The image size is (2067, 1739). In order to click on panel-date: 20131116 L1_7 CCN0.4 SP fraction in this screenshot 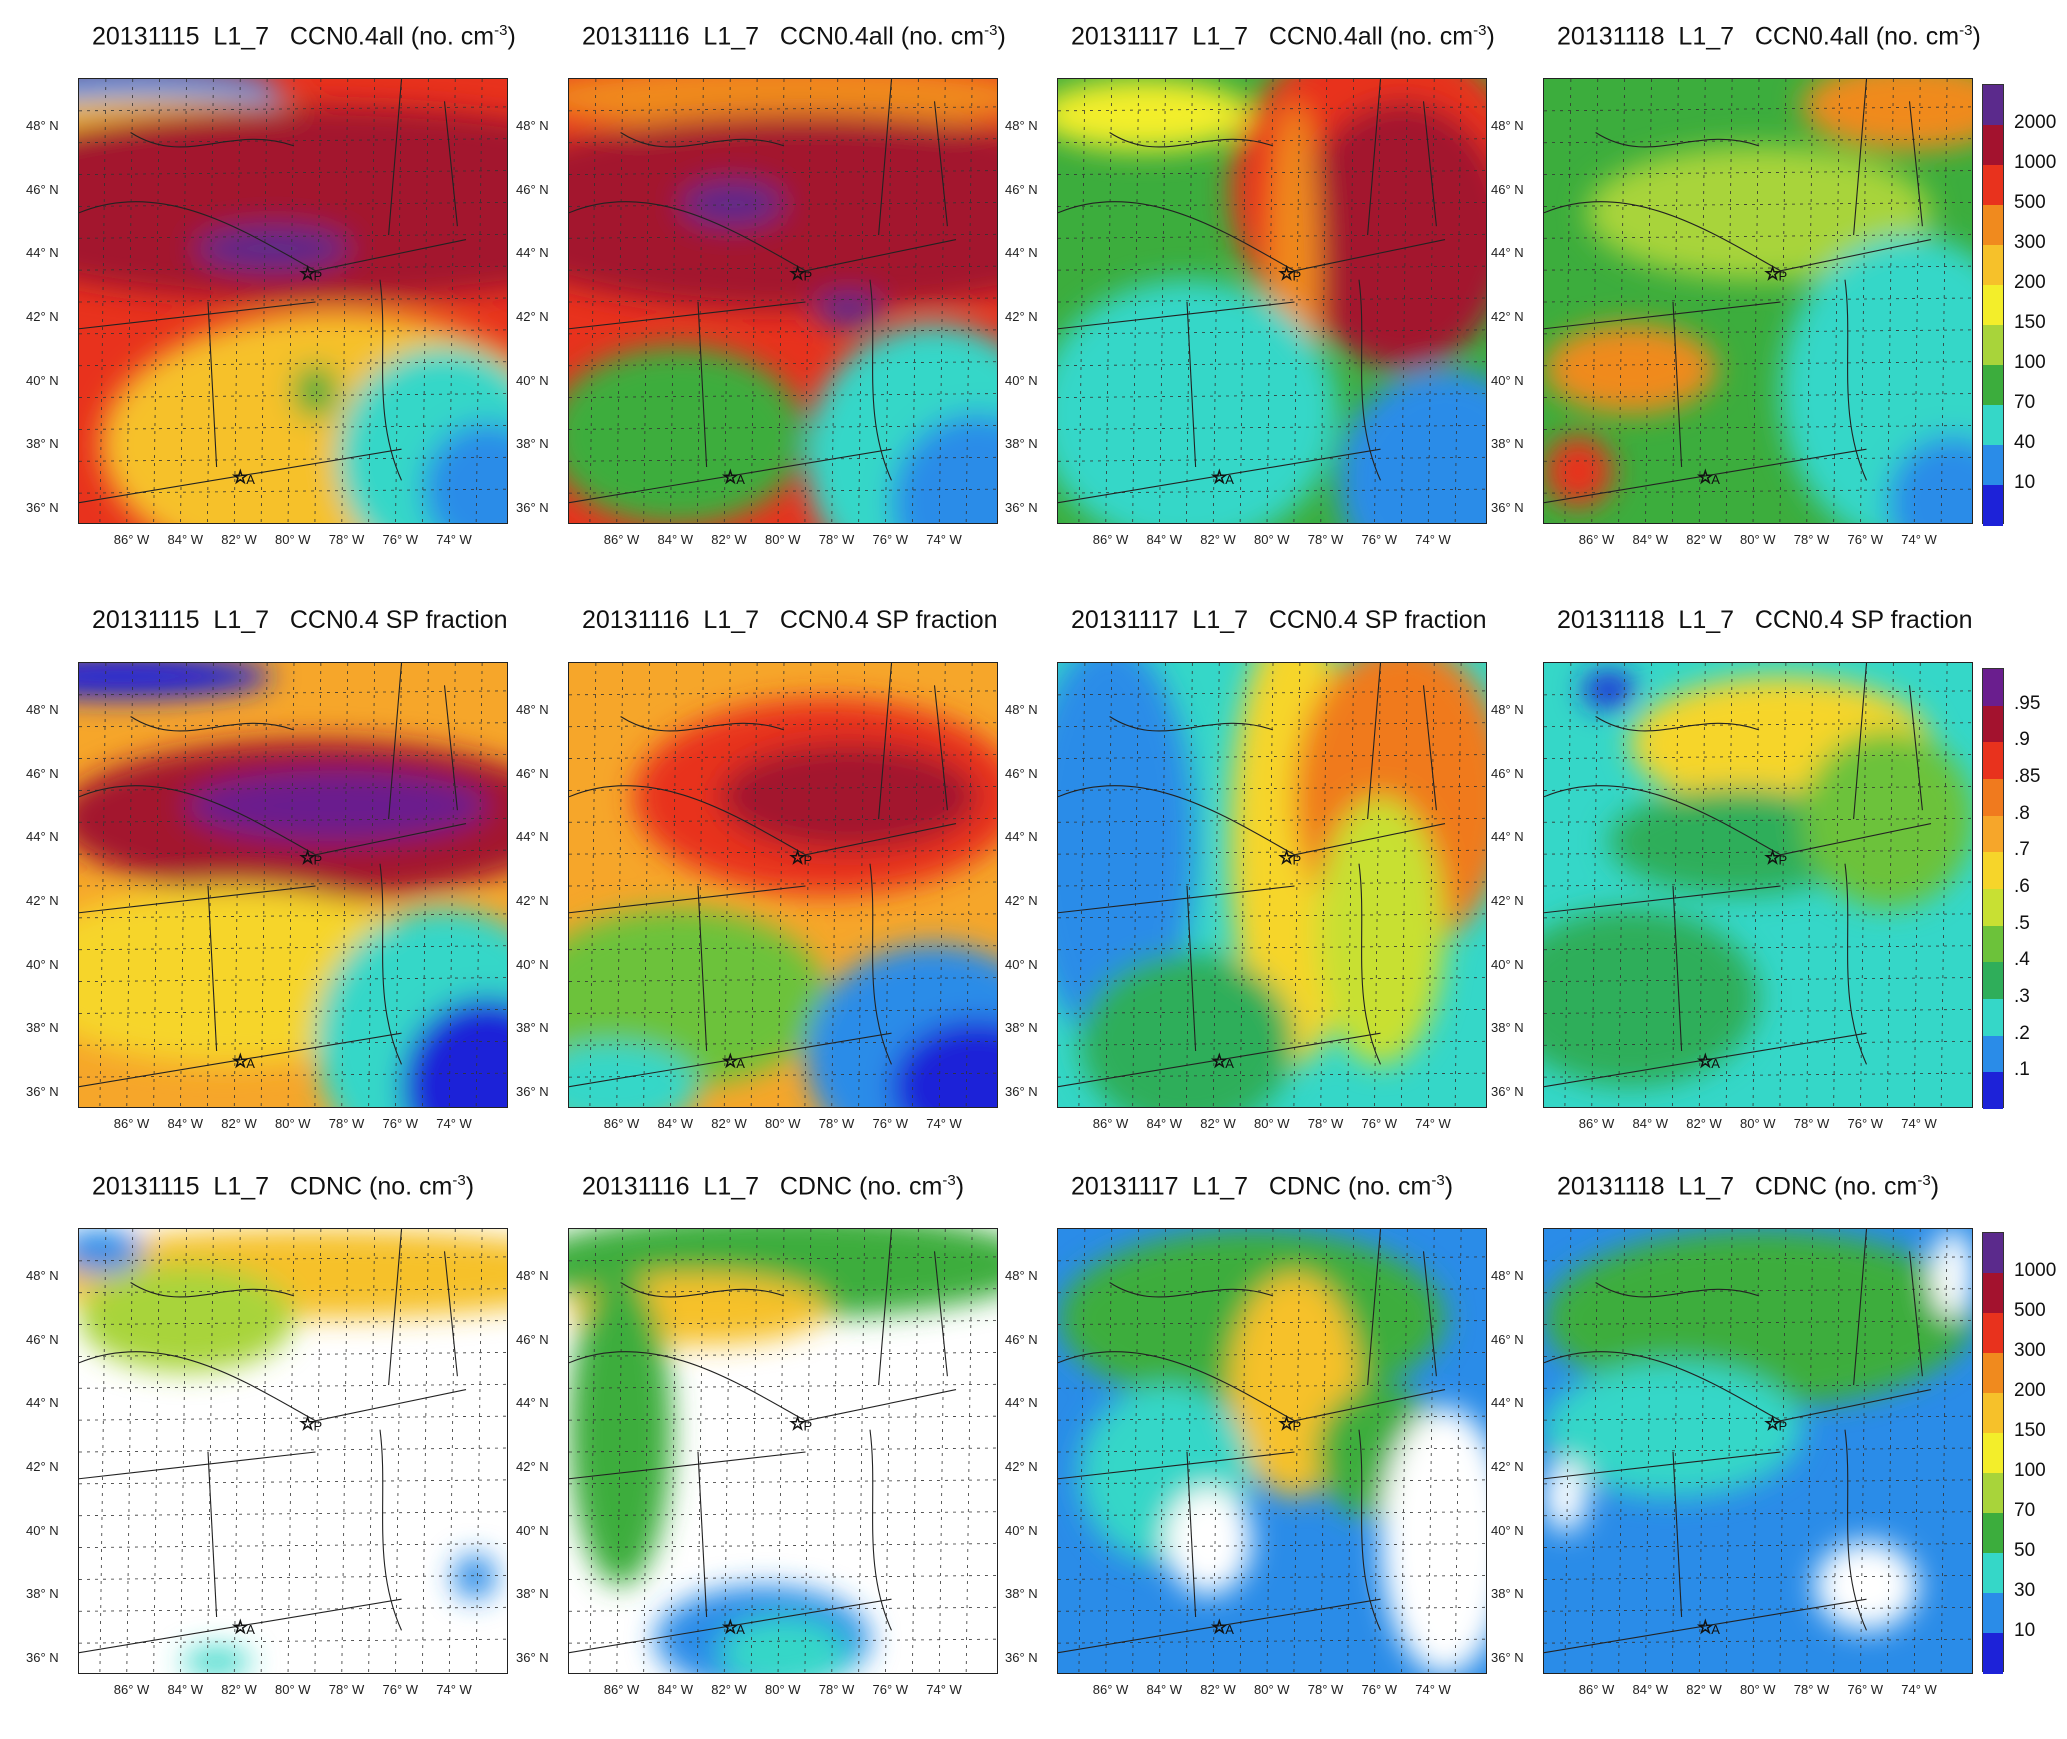, I will do `click(790, 620)`.